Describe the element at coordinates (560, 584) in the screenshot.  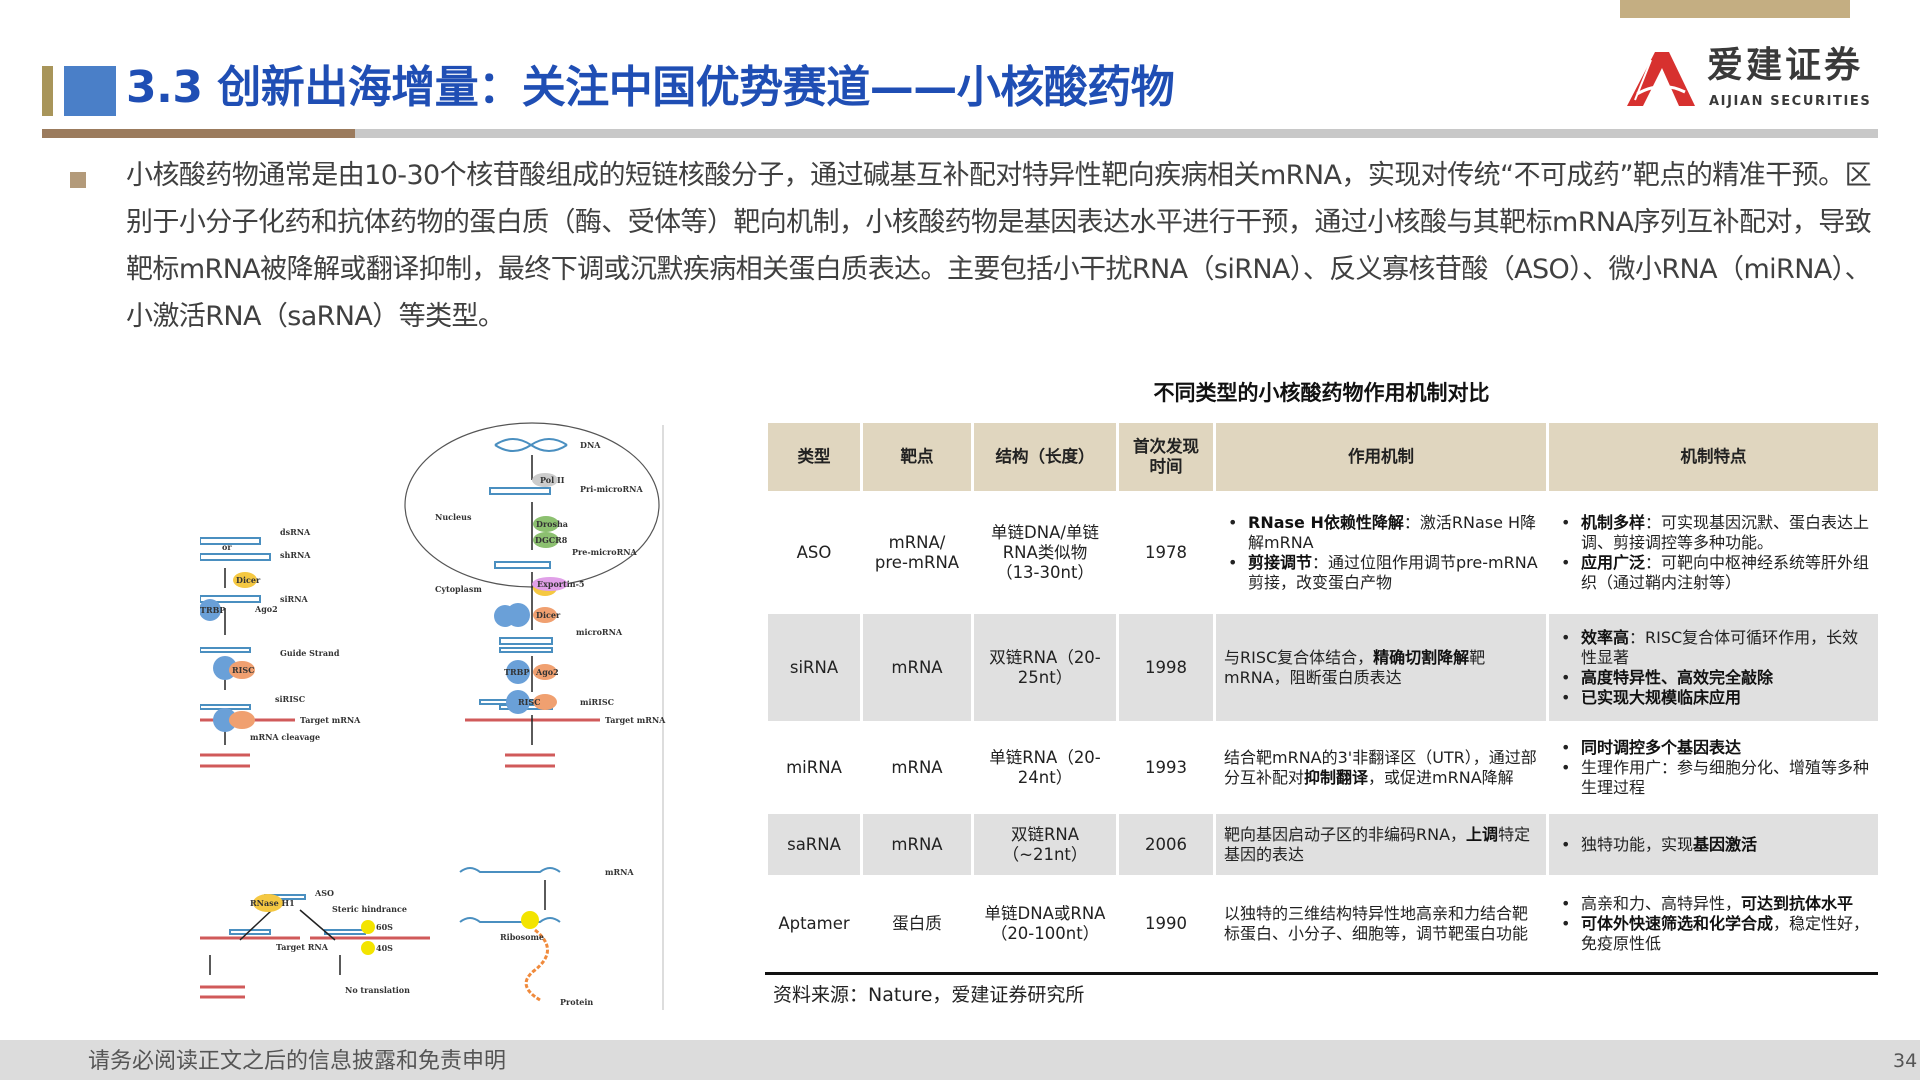
I see `diagram-label: Exportin-5` at that location.